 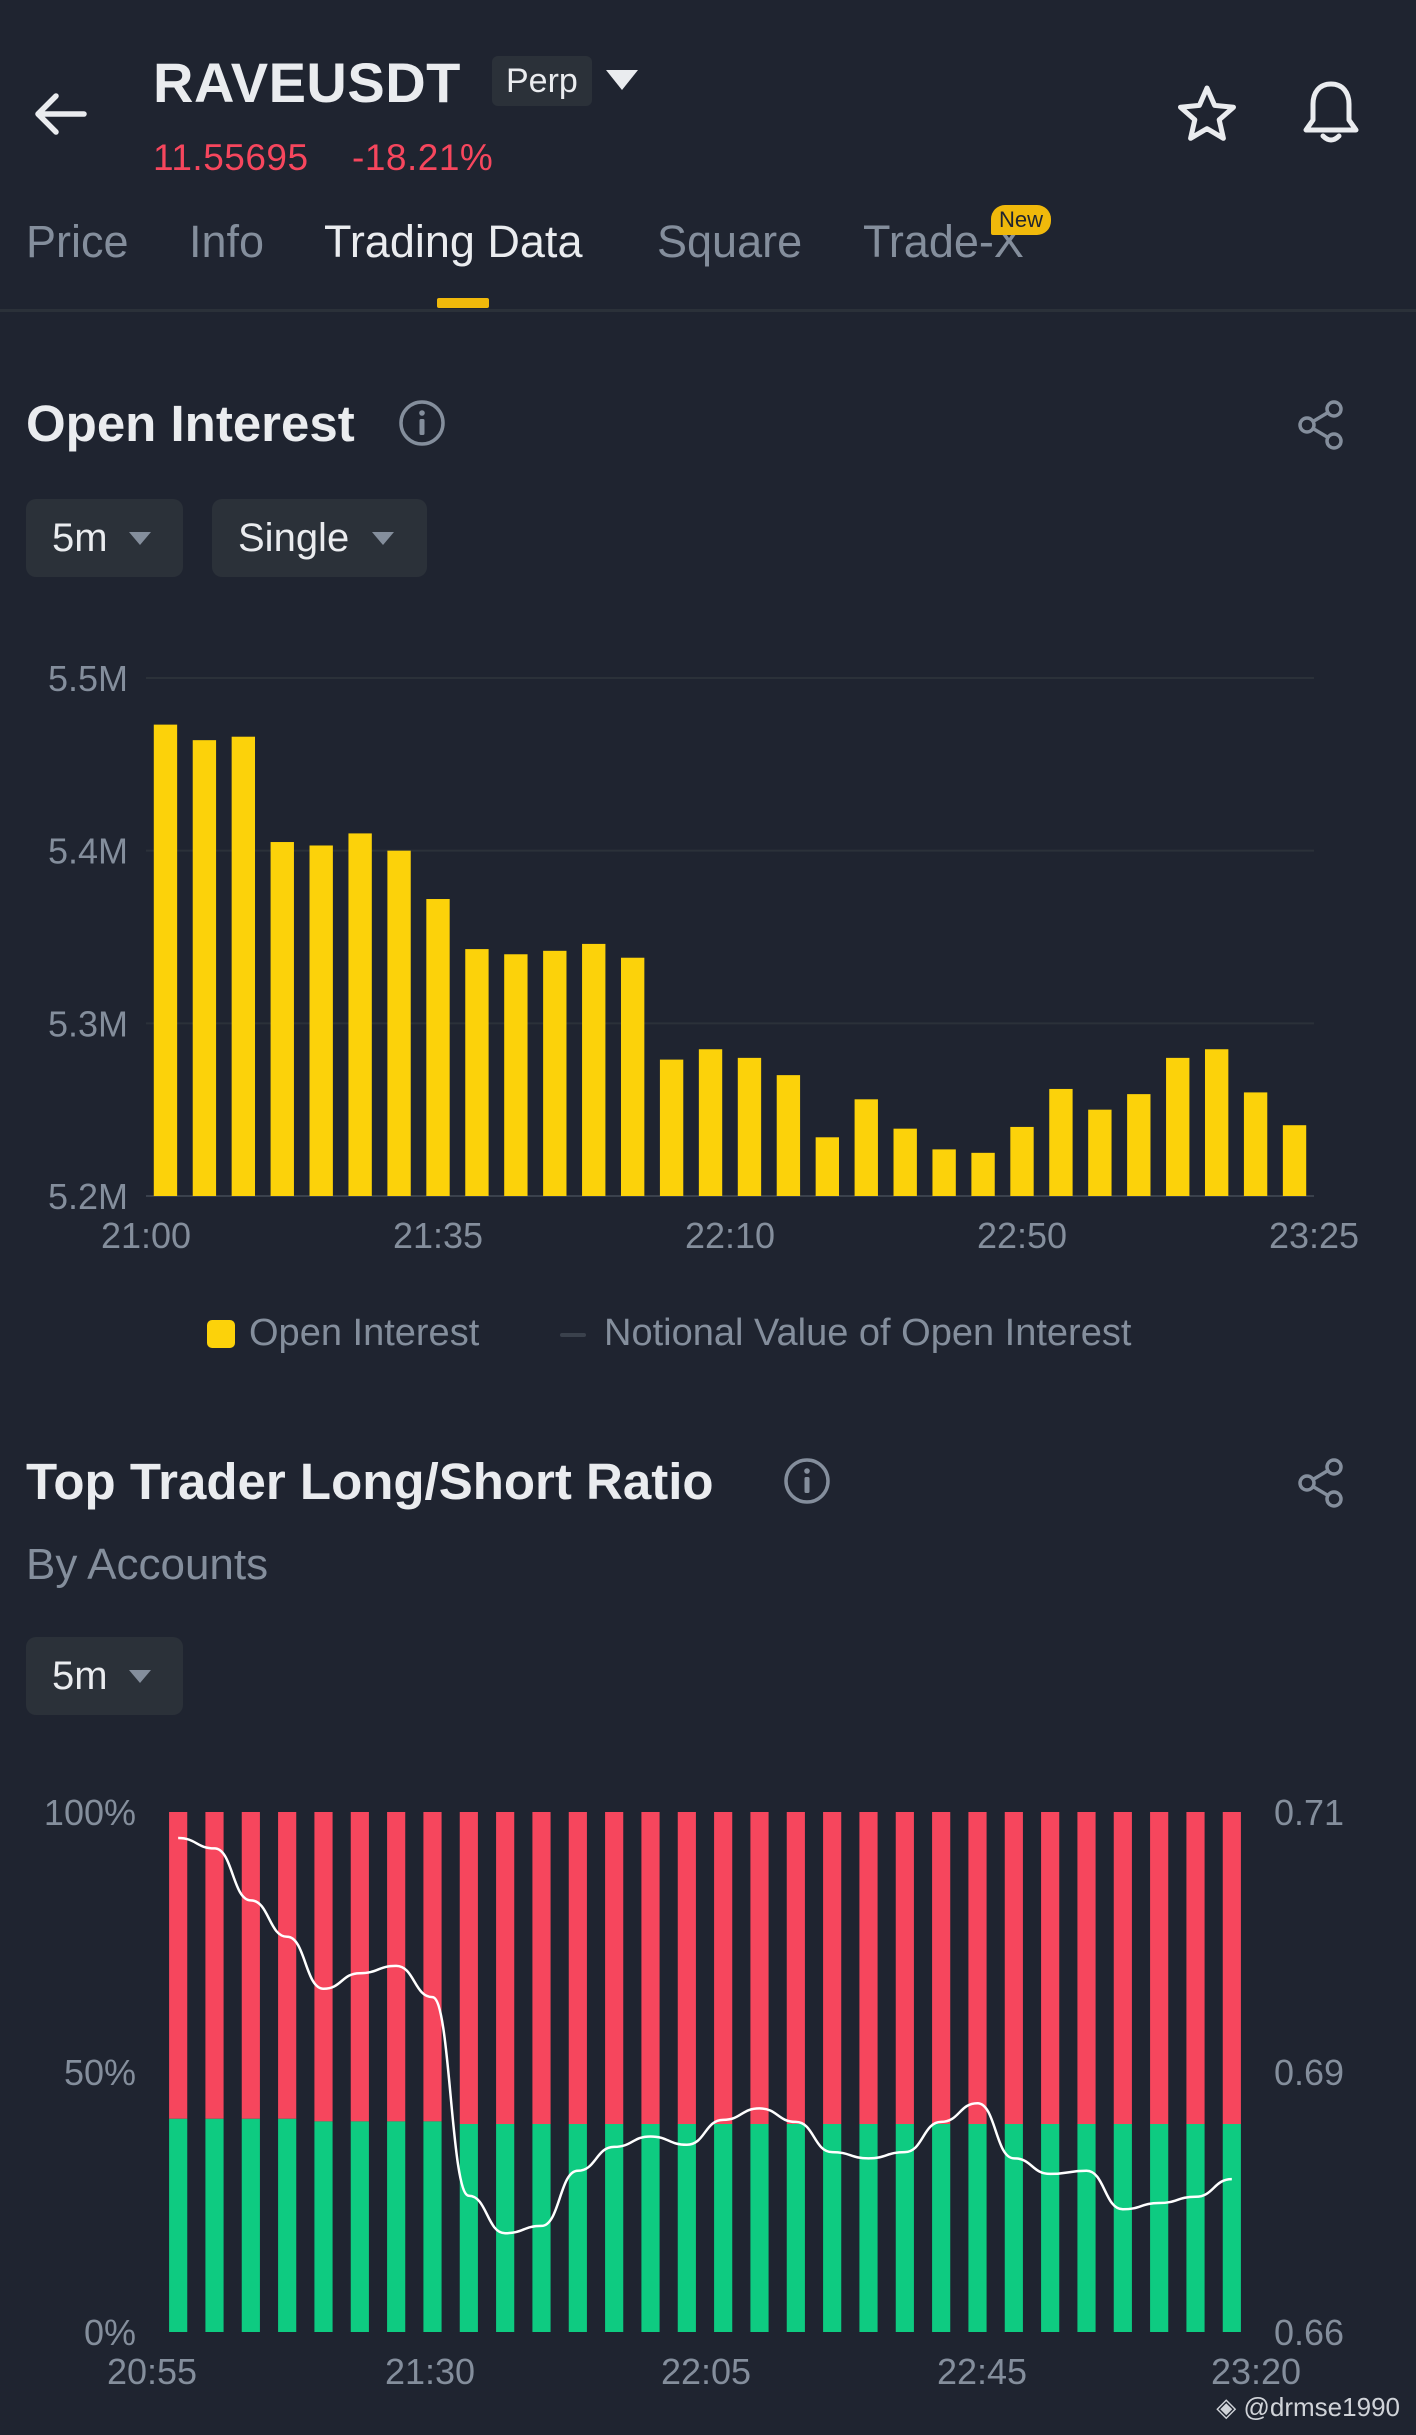 What do you see at coordinates (319, 538) in the screenshot?
I see `open-interest-mode-select: Single` at bounding box center [319, 538].